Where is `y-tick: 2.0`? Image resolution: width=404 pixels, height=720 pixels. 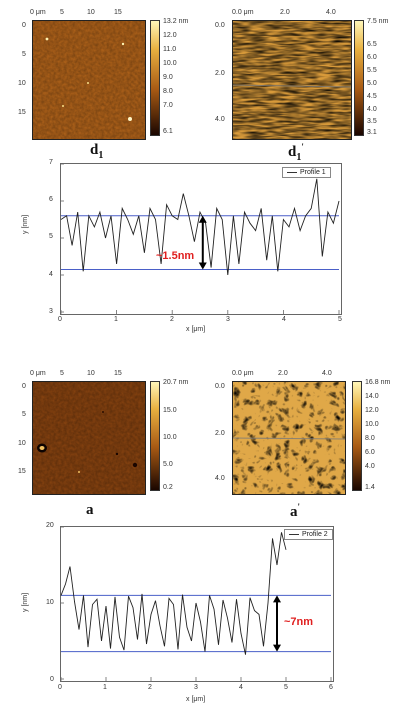
y-tick: 2.0 is located at coordinates (220, 73).